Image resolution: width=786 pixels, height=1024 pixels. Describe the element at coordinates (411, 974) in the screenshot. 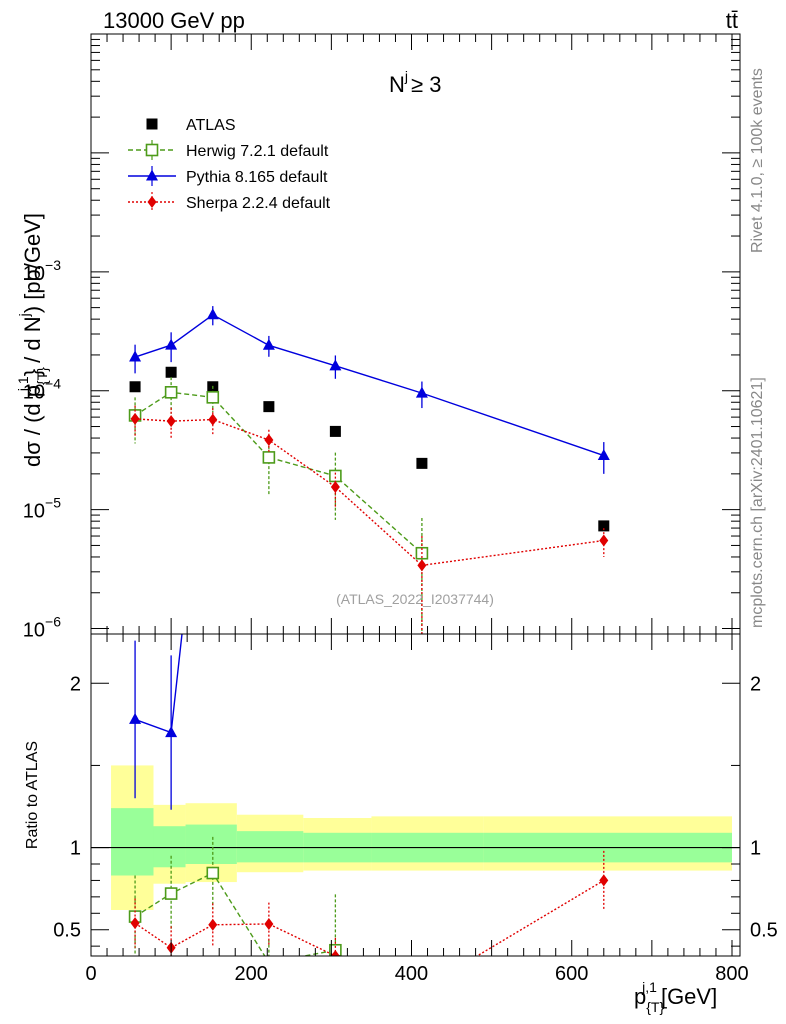

I see `ratio-xtick-label: 400` at that location.